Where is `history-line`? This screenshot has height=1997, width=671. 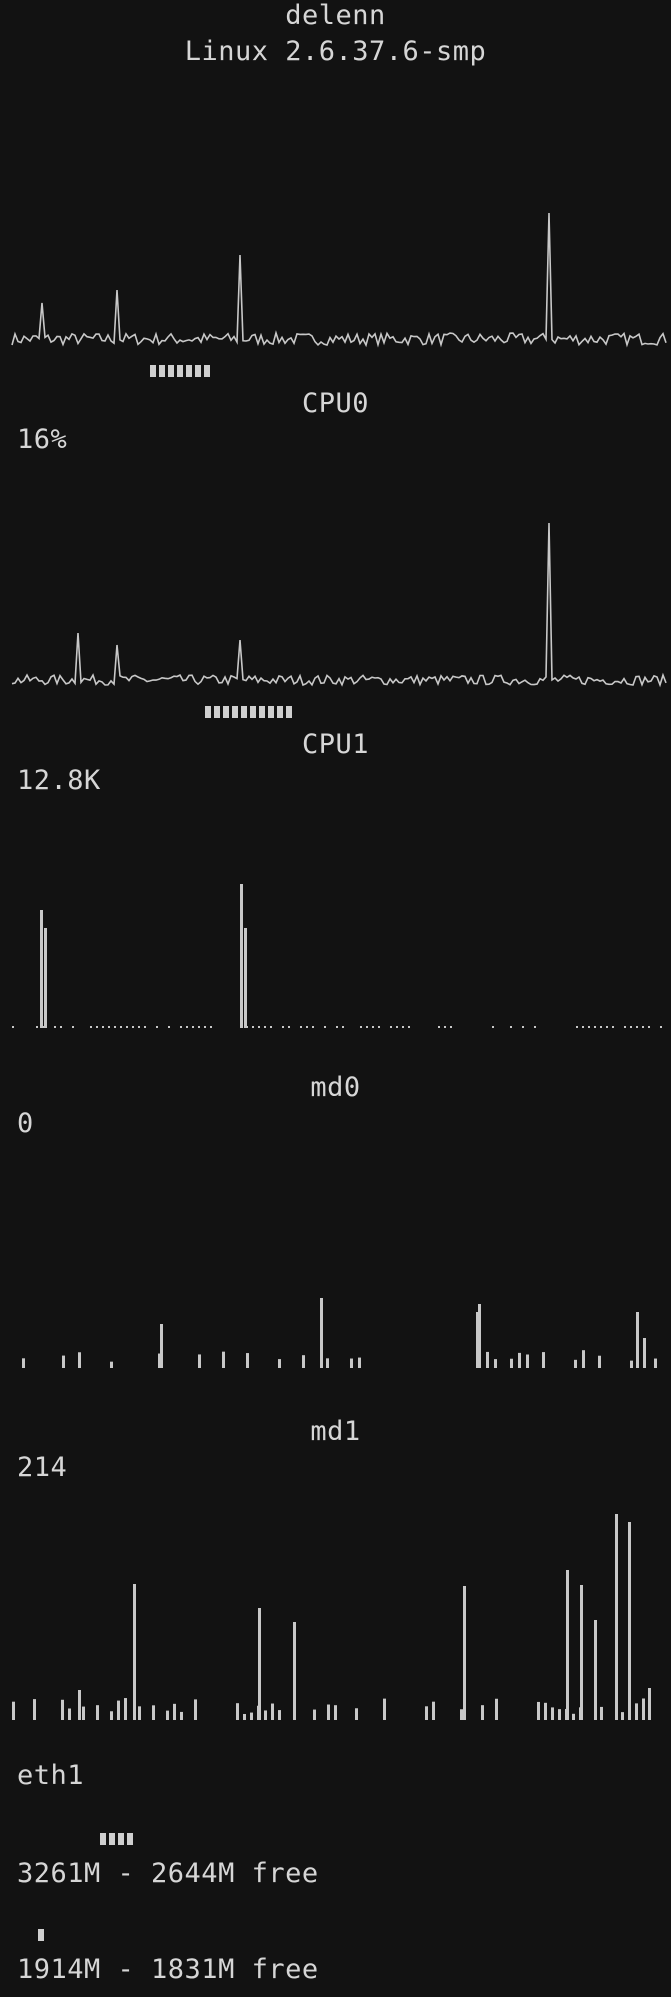 history-line is located at coordinates (339, 280).